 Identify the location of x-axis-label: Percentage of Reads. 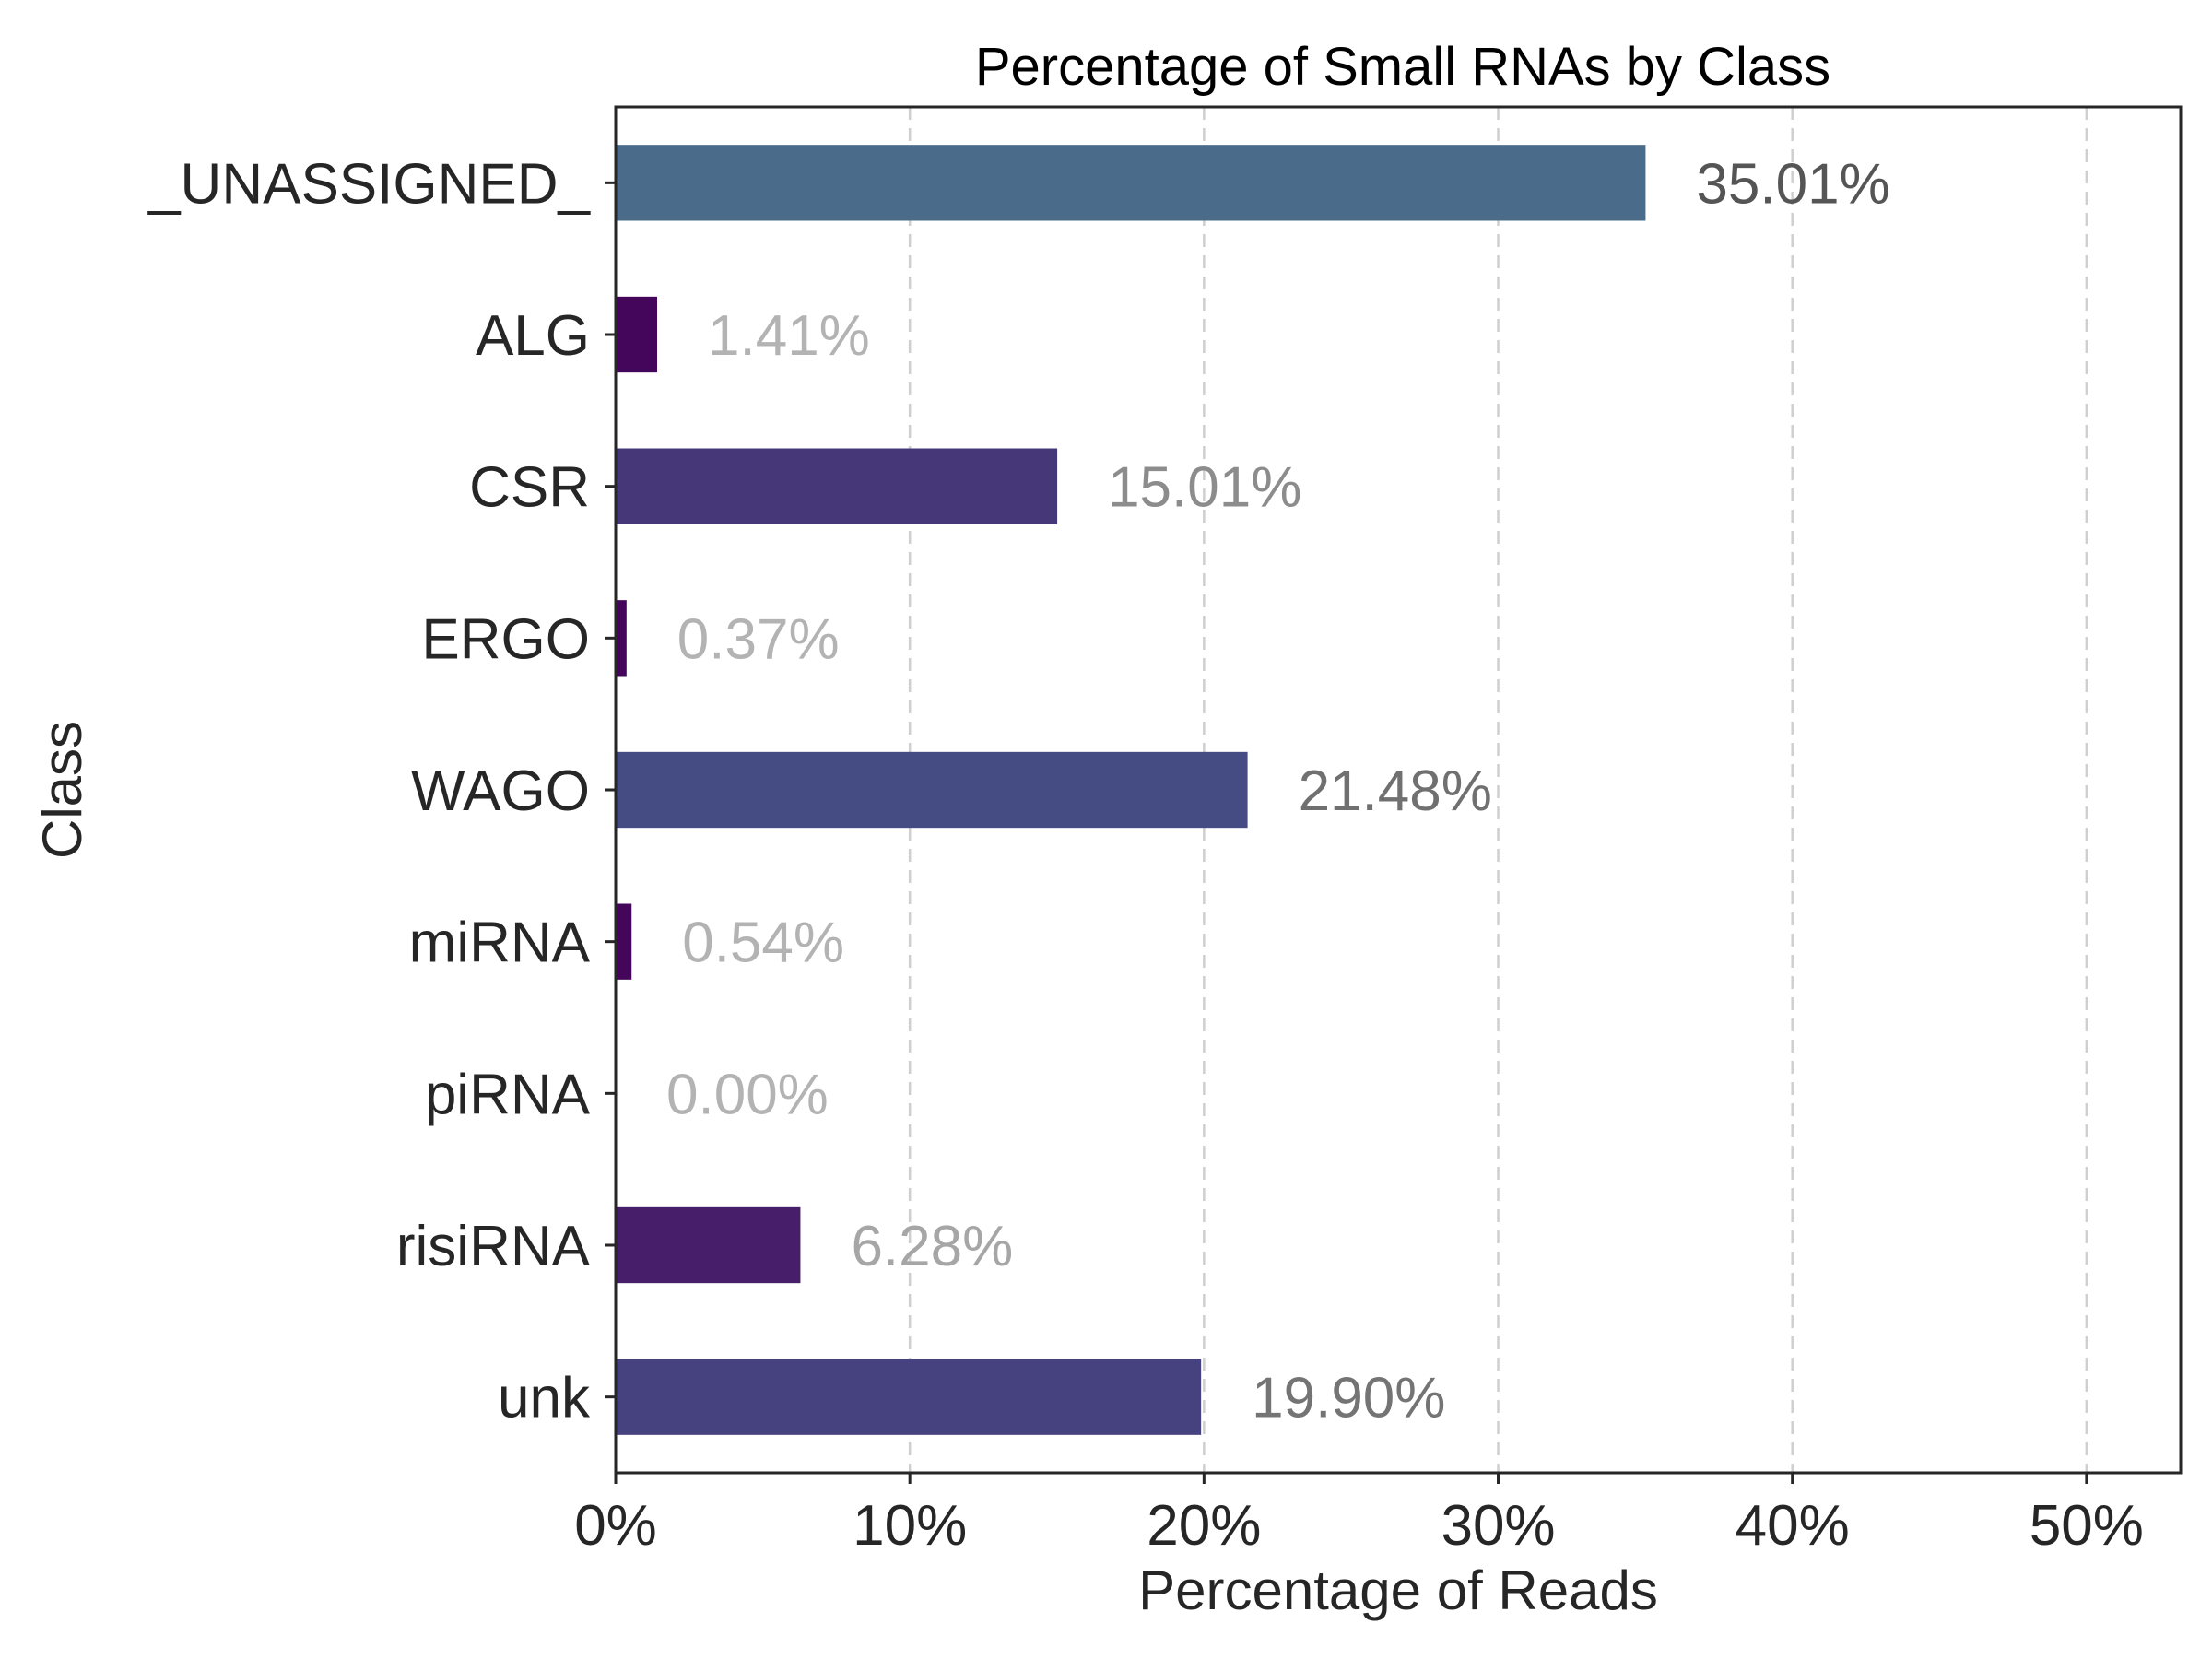
(1398, 1590).